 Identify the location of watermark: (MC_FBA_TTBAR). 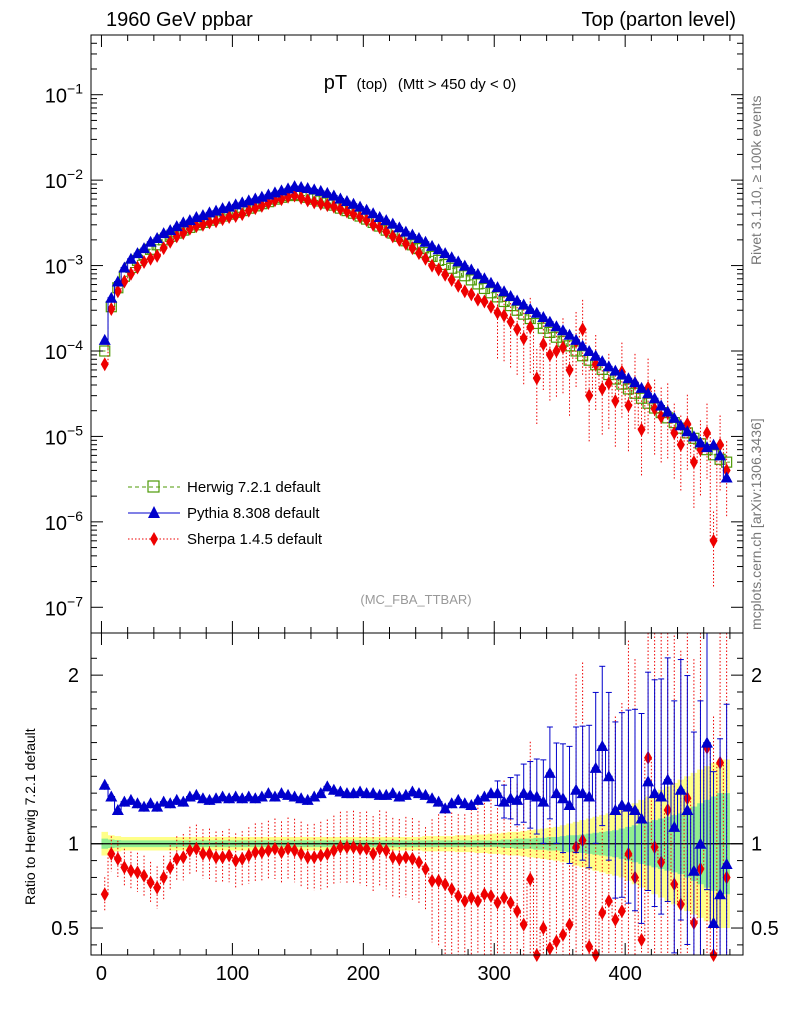
(415, 599).